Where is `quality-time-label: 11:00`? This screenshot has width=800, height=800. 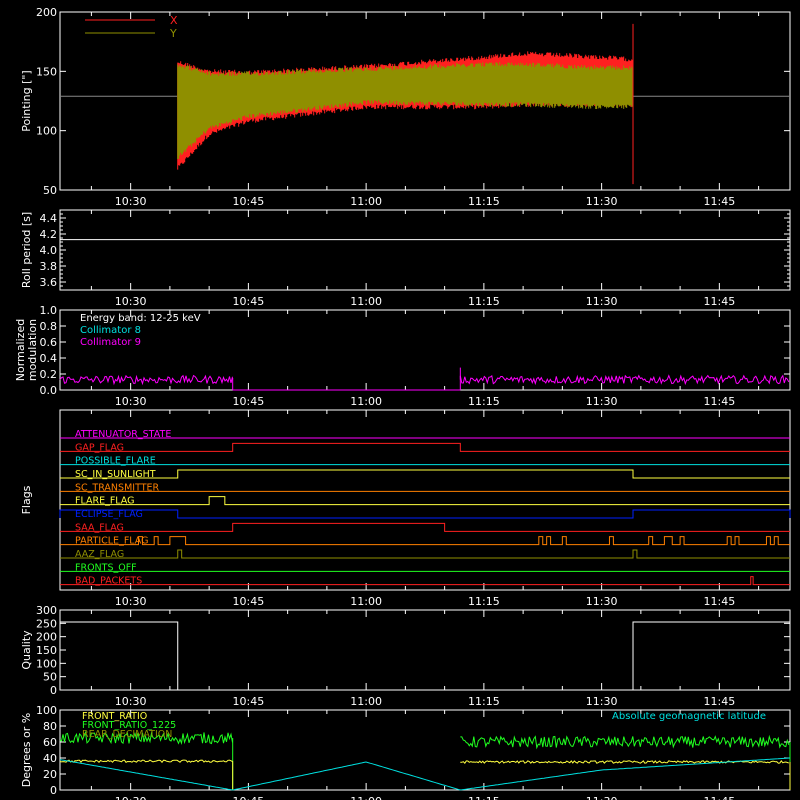
quality-time-label: 11:00 is located at coordinates (366, 701).